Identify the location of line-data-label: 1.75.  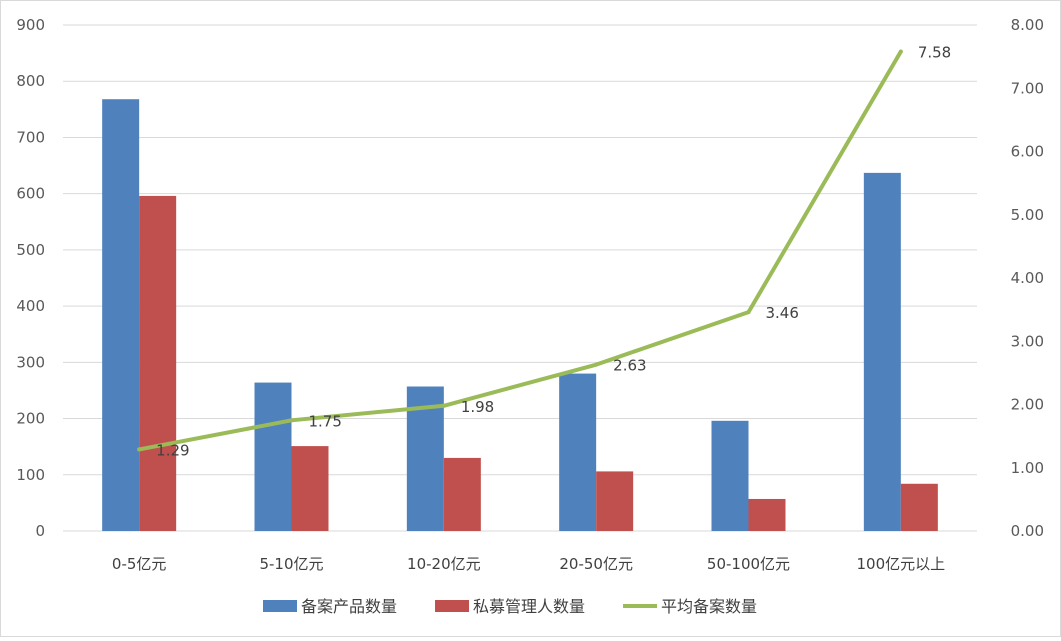
(325, 421).